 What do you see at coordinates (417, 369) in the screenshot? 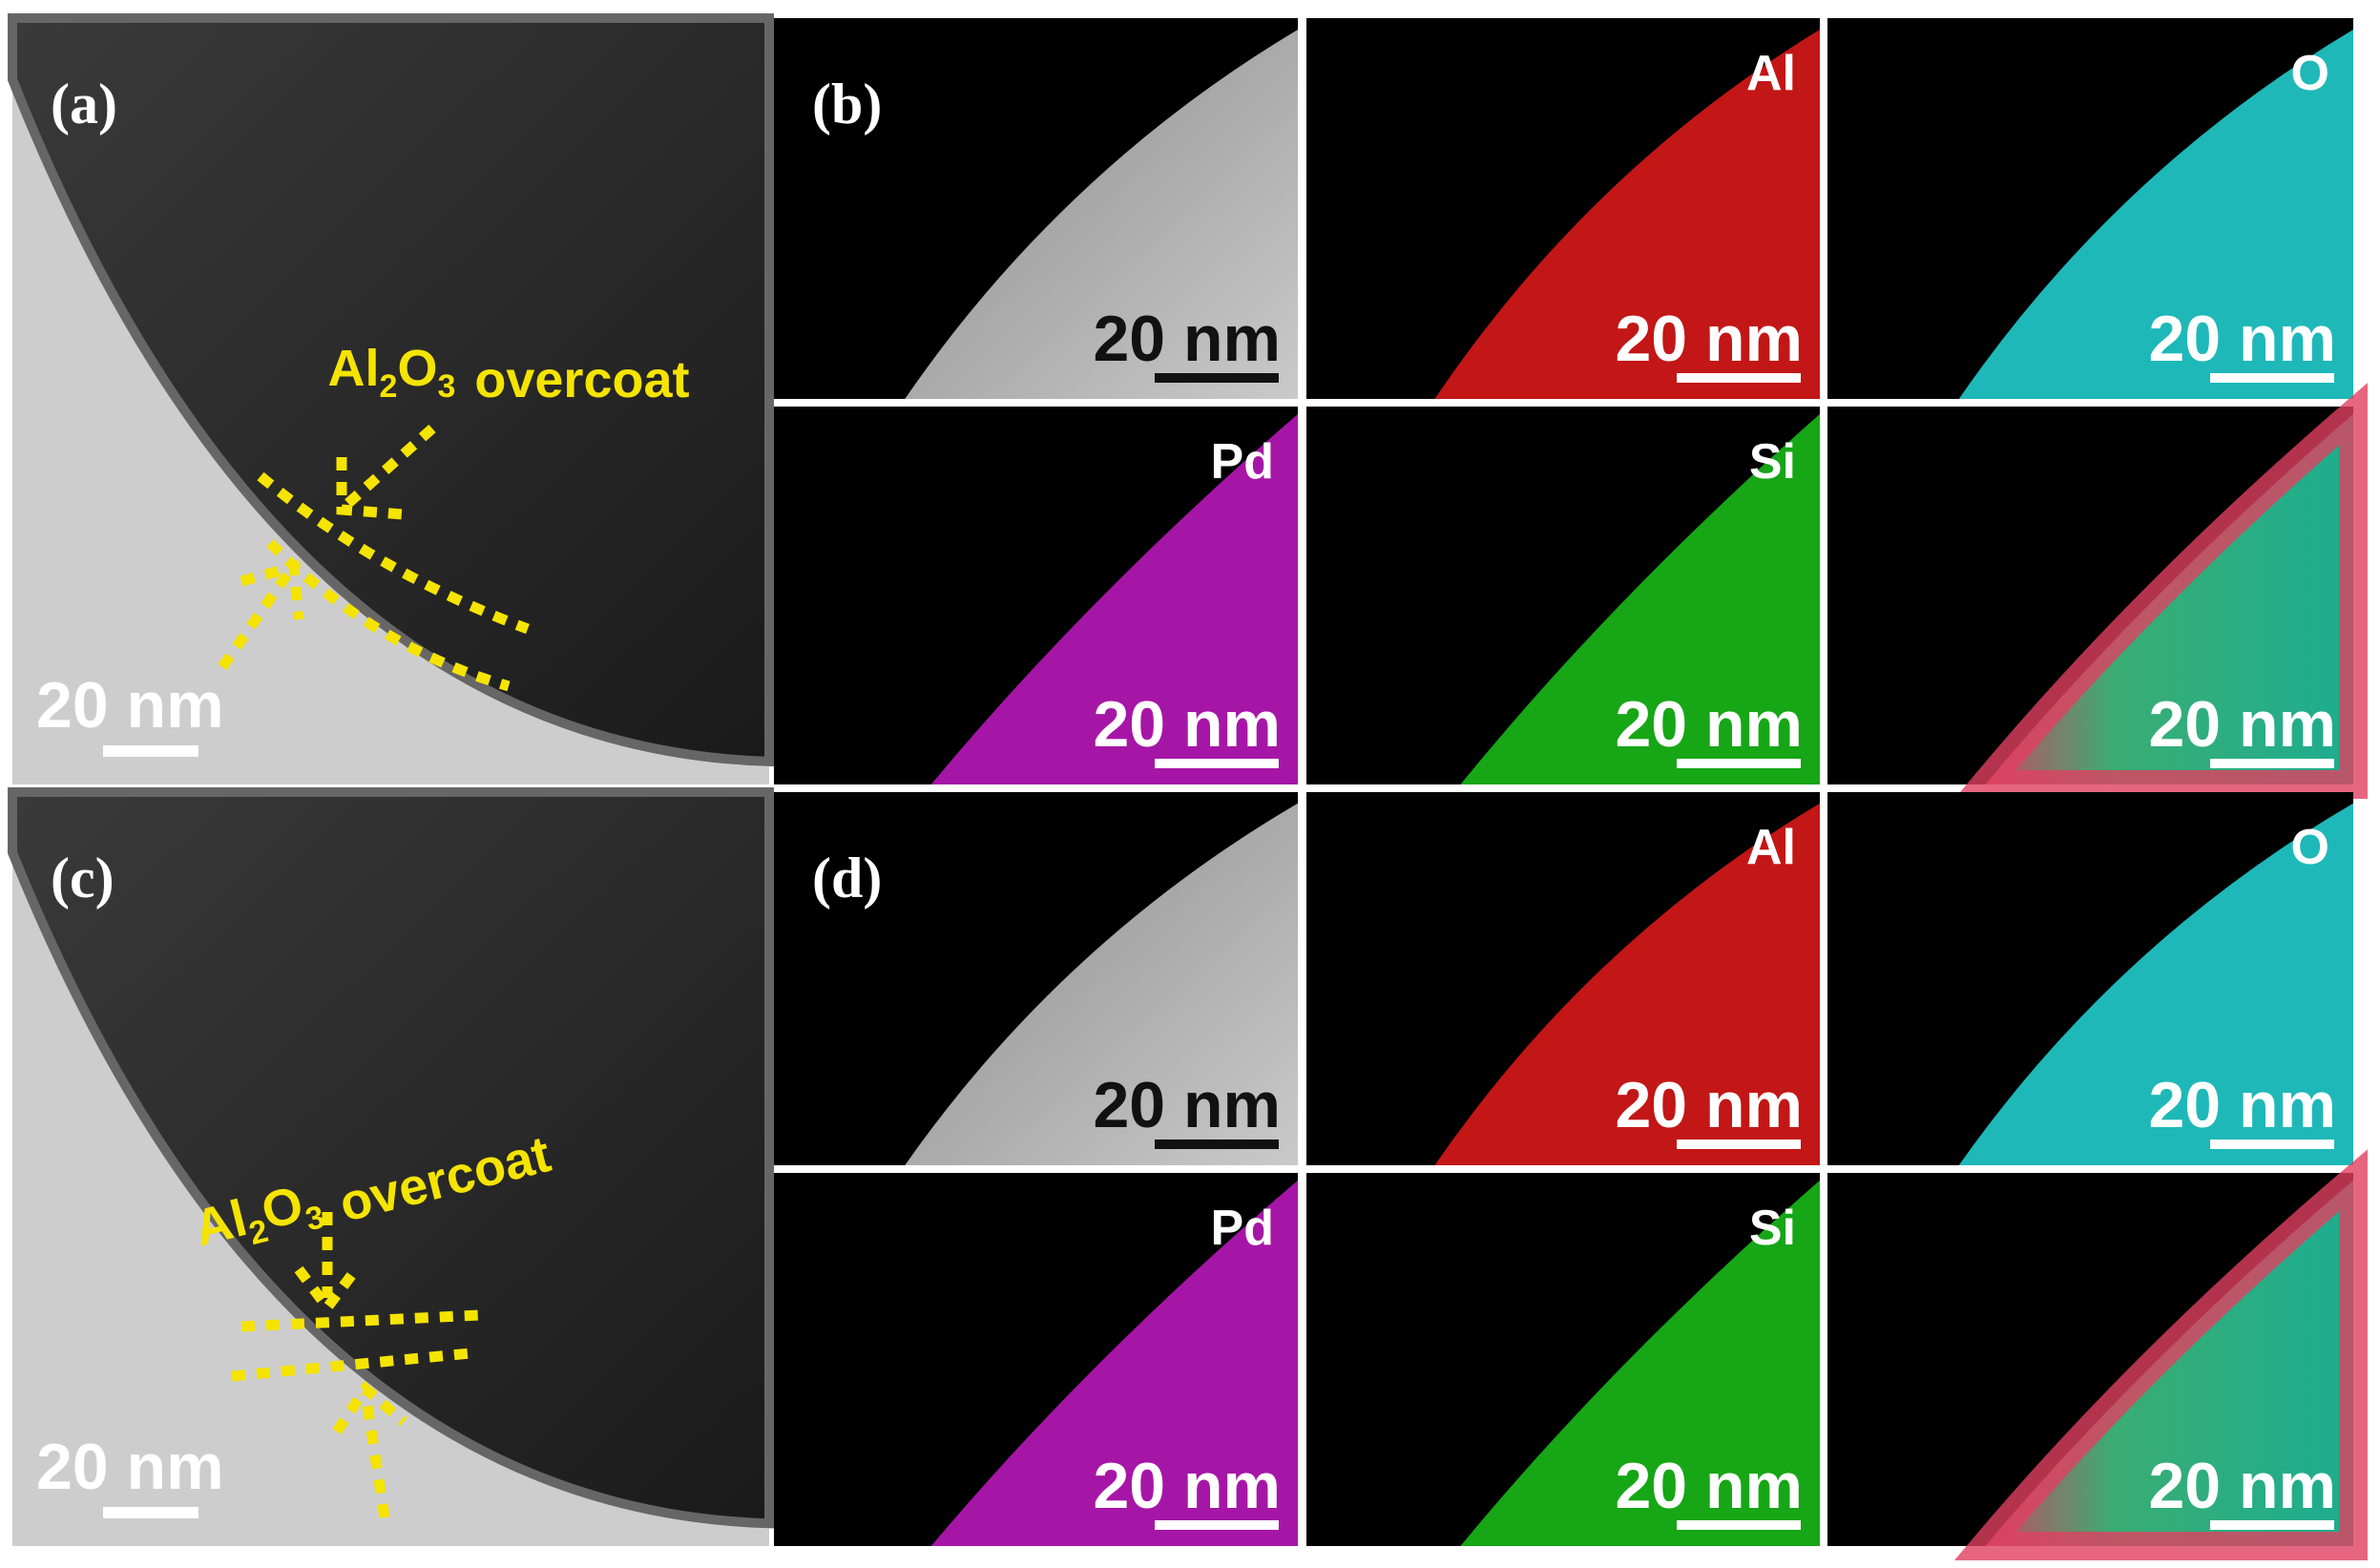
I see `formula: O` at bounding box center [417, 369].